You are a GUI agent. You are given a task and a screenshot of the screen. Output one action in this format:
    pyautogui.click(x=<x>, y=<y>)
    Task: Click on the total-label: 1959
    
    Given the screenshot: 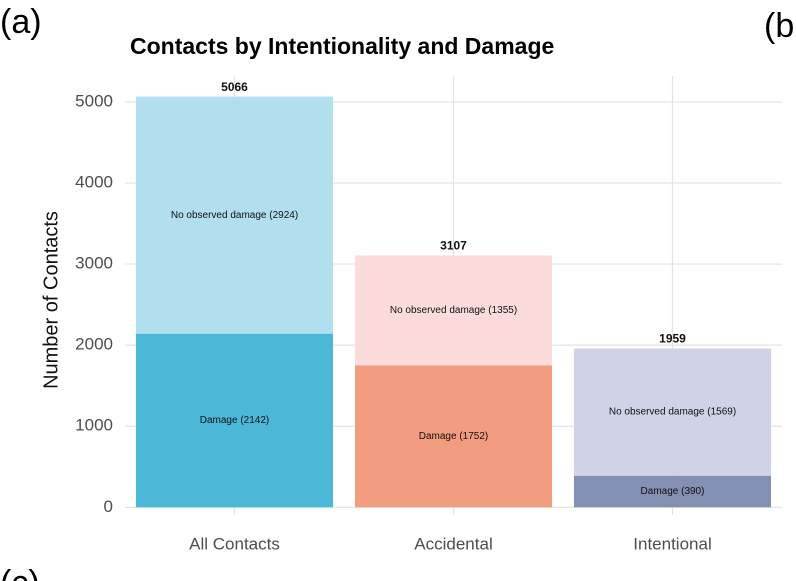 What is the action you would take?
    pyautogui.click(x=672, y=339)
    